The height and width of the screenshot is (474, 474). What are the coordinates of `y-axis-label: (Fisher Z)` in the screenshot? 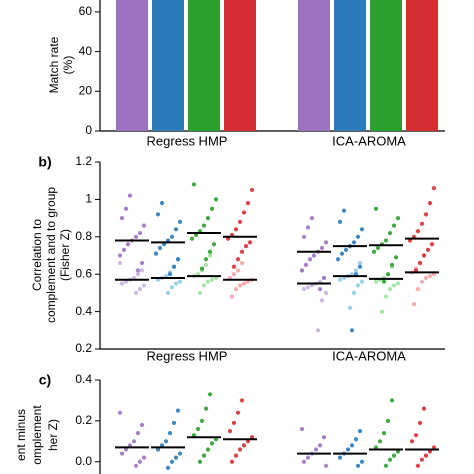 It's located at (65, 255).